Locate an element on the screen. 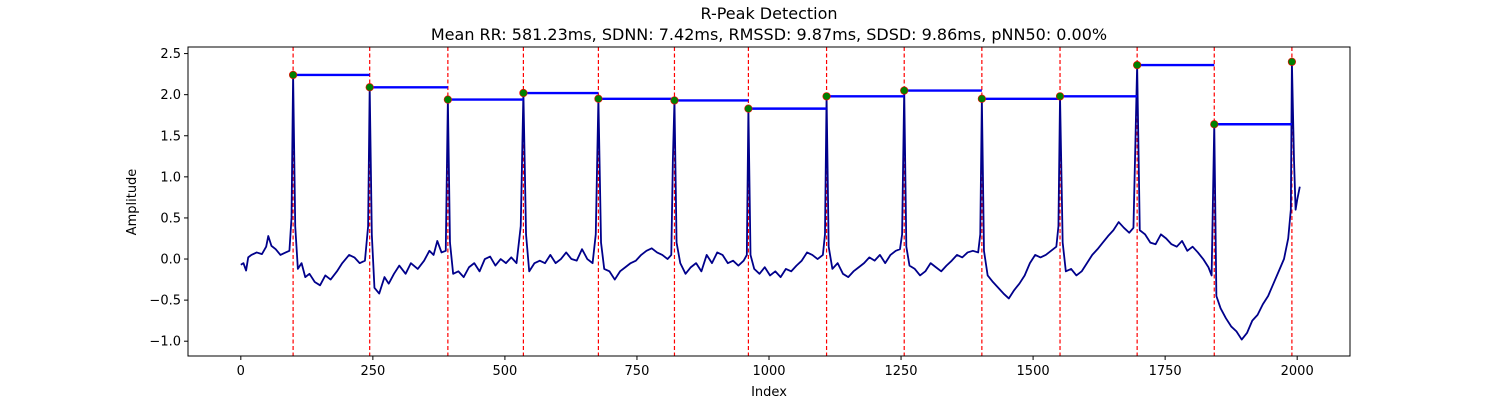 This screenshot has height=400, width=1500. x-axis-ticks: 0 250 500 750 1000 1250 1500 1750 2000 is located at coordinates (775, 367).